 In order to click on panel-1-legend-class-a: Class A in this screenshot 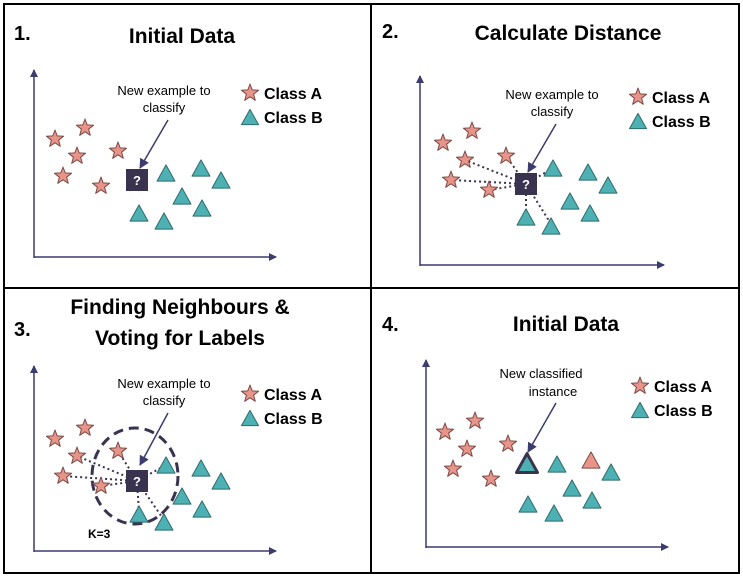, I will do `click(293, 94)`.